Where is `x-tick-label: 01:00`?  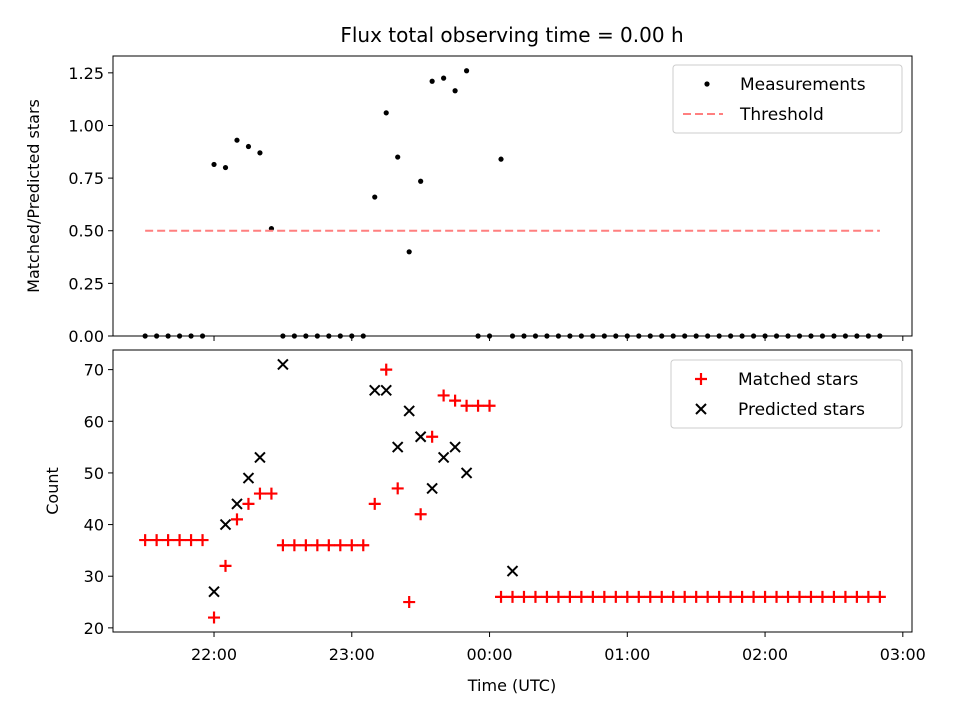 x-tick-label: 01:00 is located at coordinates (627, 654).